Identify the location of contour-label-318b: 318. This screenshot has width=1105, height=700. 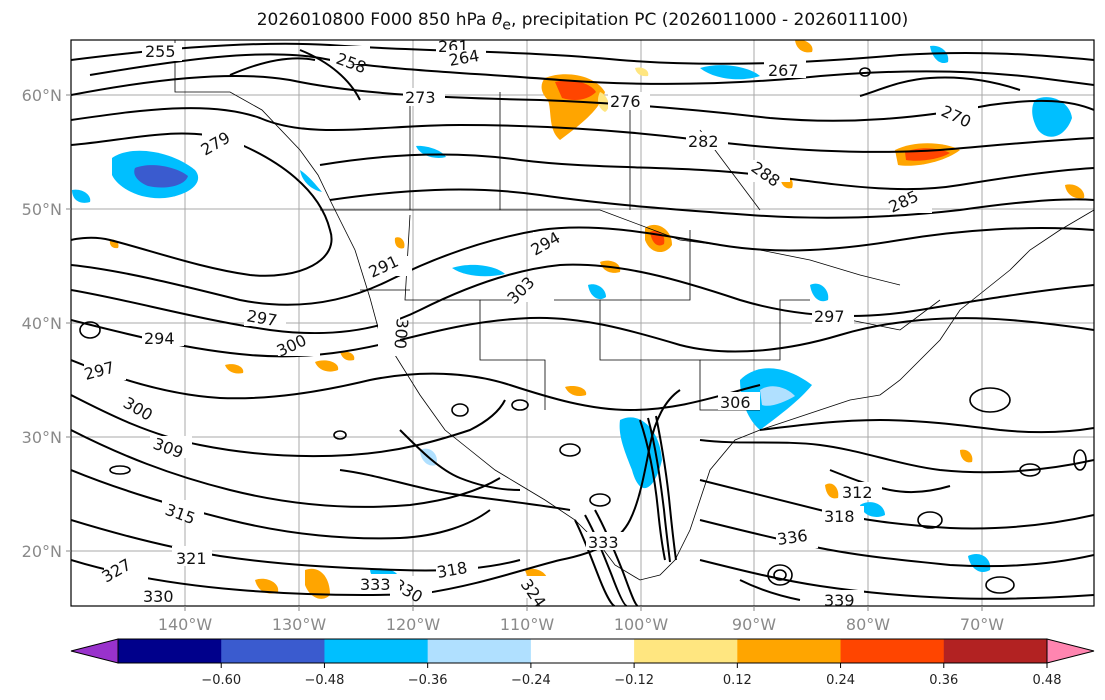
(839, 516).